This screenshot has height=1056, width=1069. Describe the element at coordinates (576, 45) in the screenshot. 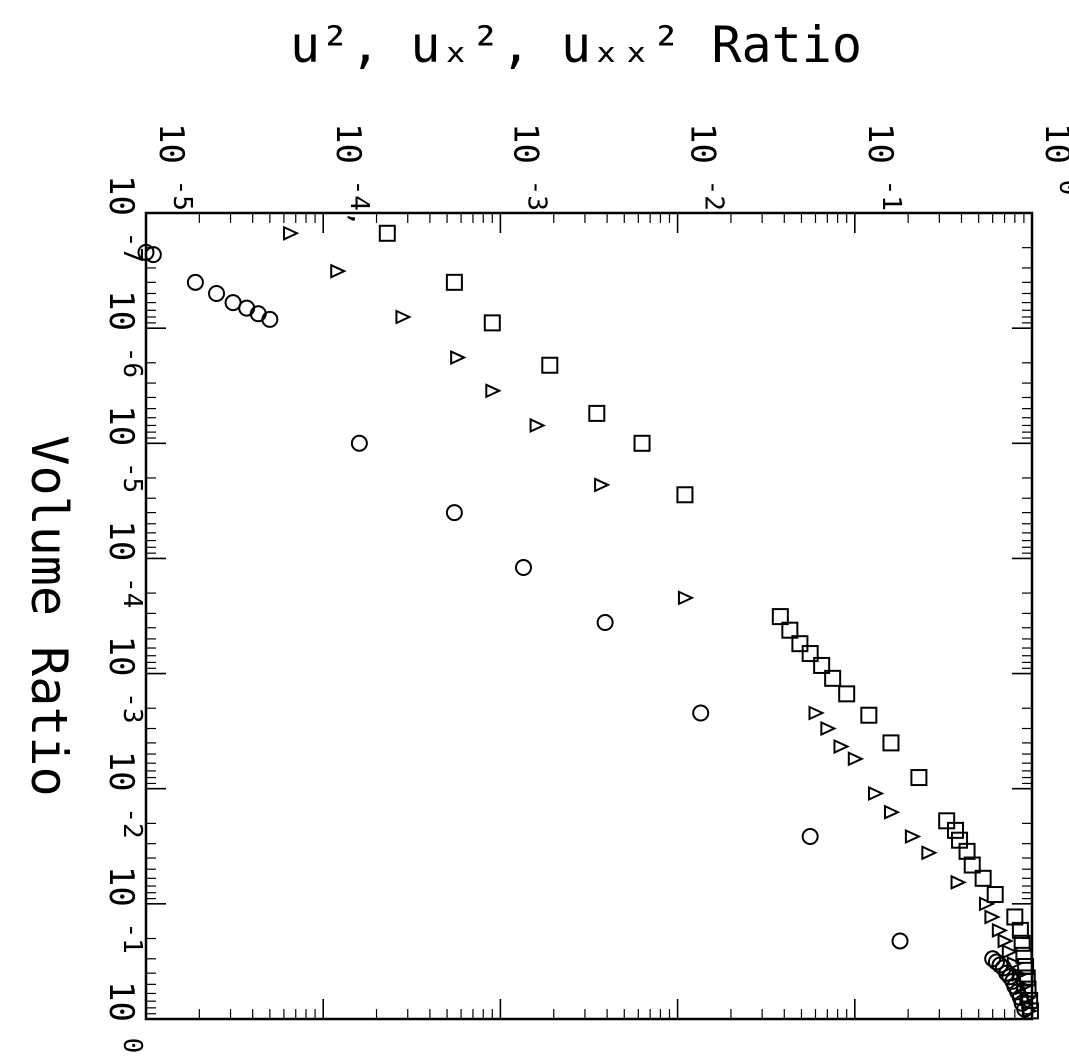

I see `y-axis-title: u², uₓ², uₓₓ² Ratio` at that location.